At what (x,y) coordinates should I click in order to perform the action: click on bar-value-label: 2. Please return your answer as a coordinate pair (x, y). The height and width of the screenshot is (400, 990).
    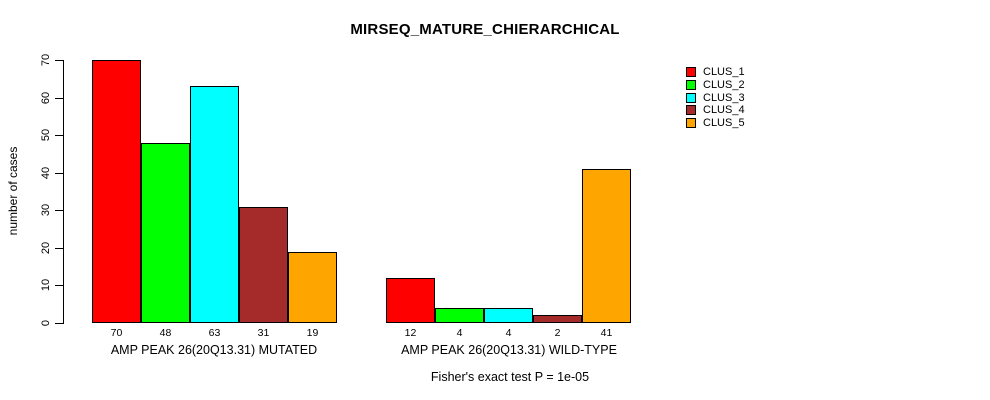
    Looking at the image, I should click on (557, 333).